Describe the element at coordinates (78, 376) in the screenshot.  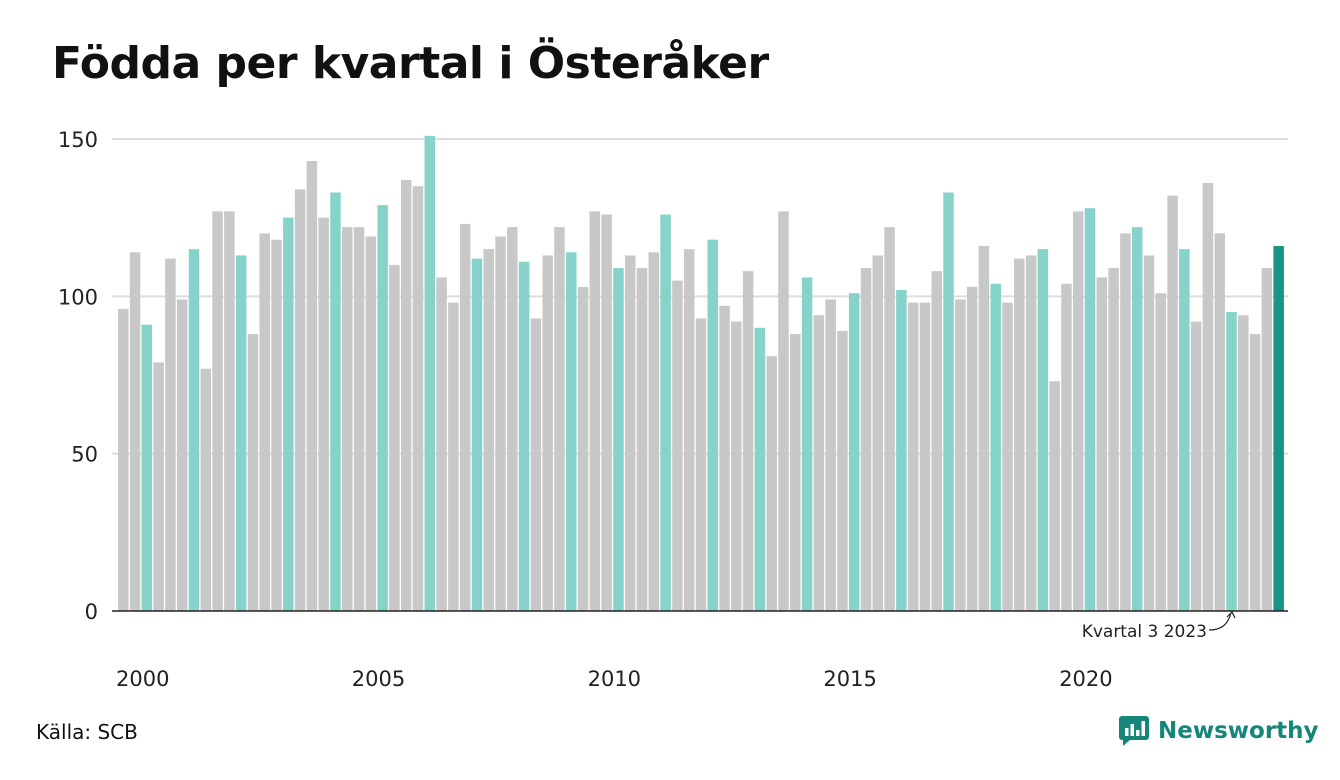
I see `y-axis-labels: 0 50 100 150` at that location.